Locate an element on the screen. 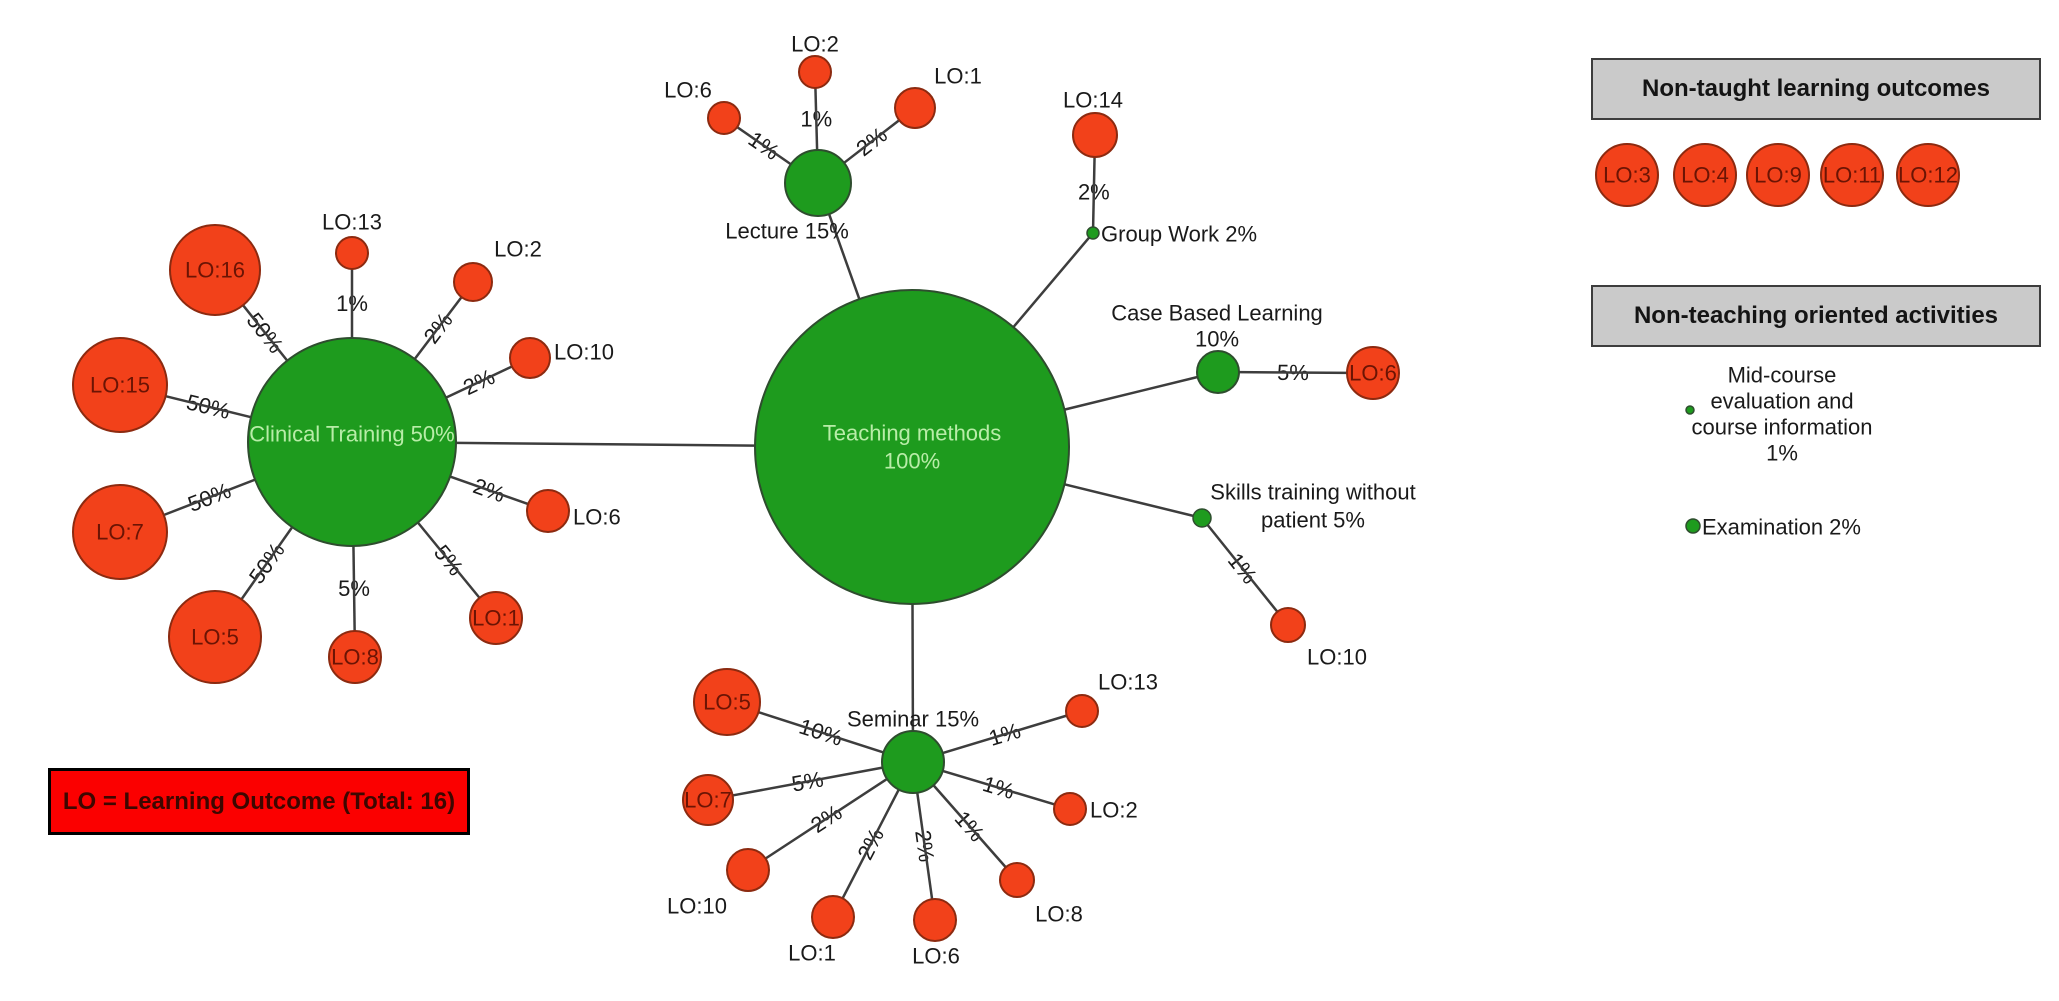  edge-clinical-c-lo2-line is located at coordinates (438, 328).